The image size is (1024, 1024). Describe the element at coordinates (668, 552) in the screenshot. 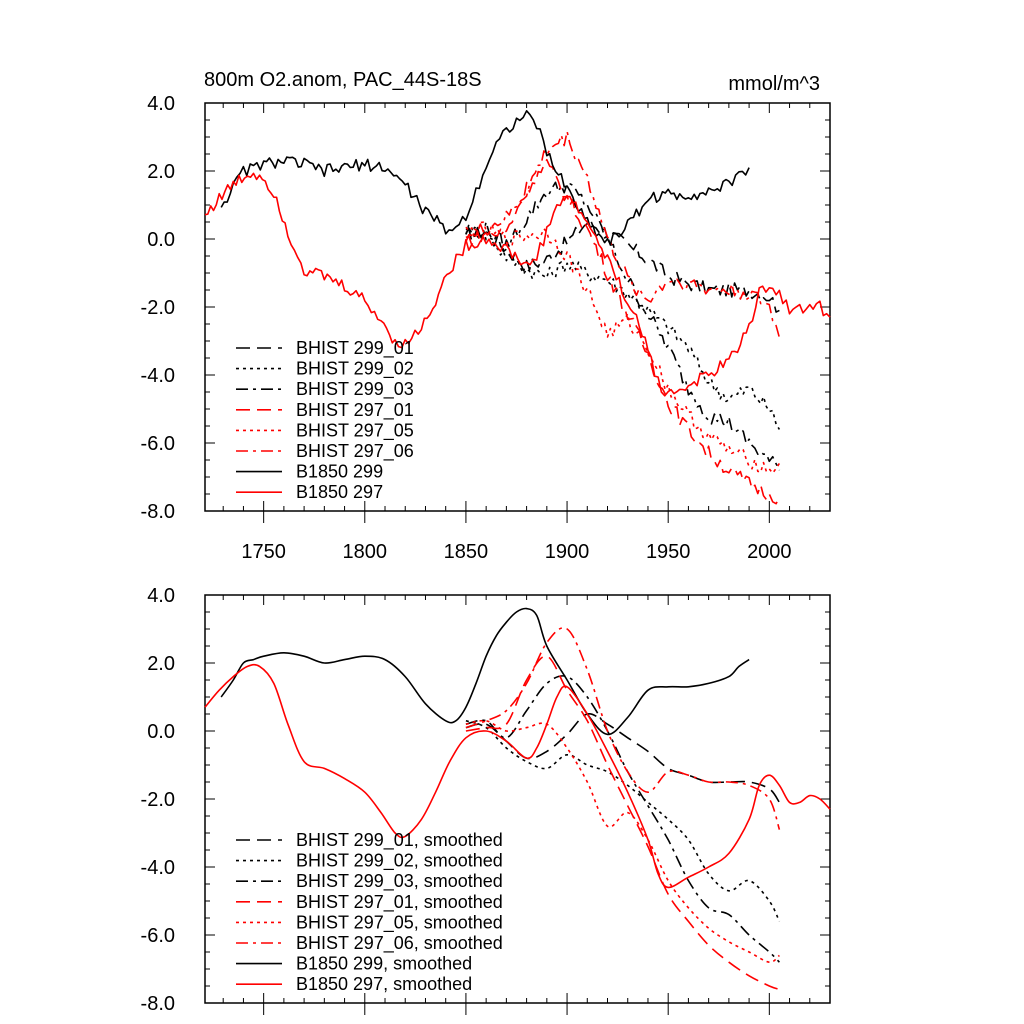

I see `x-tick-label: 1950` at that location.